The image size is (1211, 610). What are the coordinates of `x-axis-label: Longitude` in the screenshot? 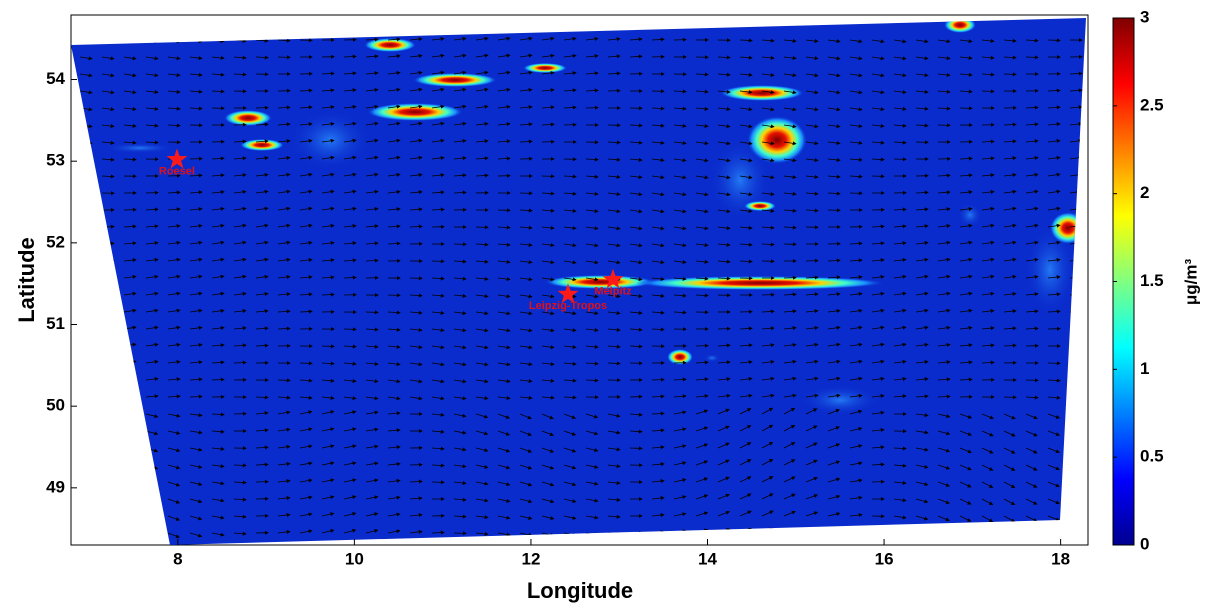 It's located at (580, 590).